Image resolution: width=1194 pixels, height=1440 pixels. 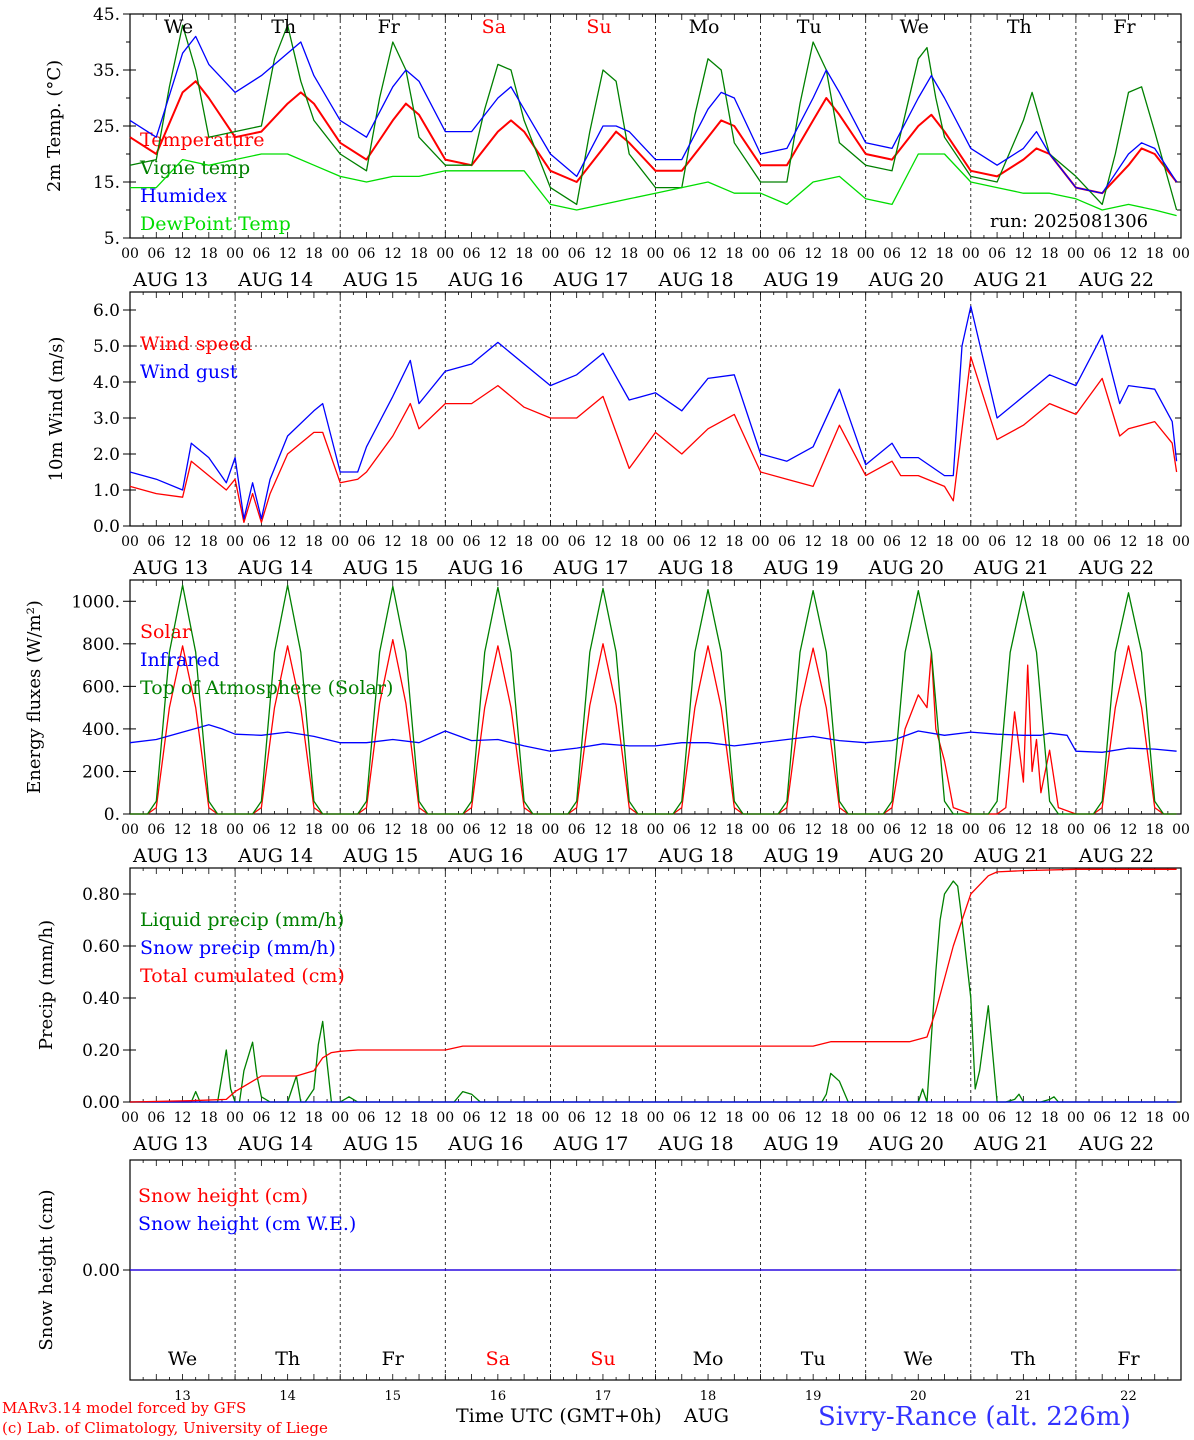 I want to click on weekday-label: Tu, so click(x=809, y=27).